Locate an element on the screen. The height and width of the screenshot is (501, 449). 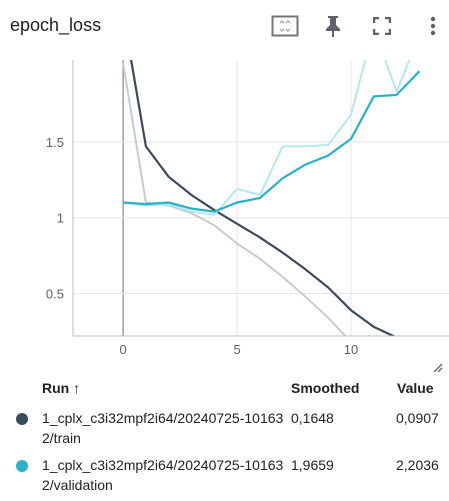
fit-domain-icon is located at coordinates (285, 26).